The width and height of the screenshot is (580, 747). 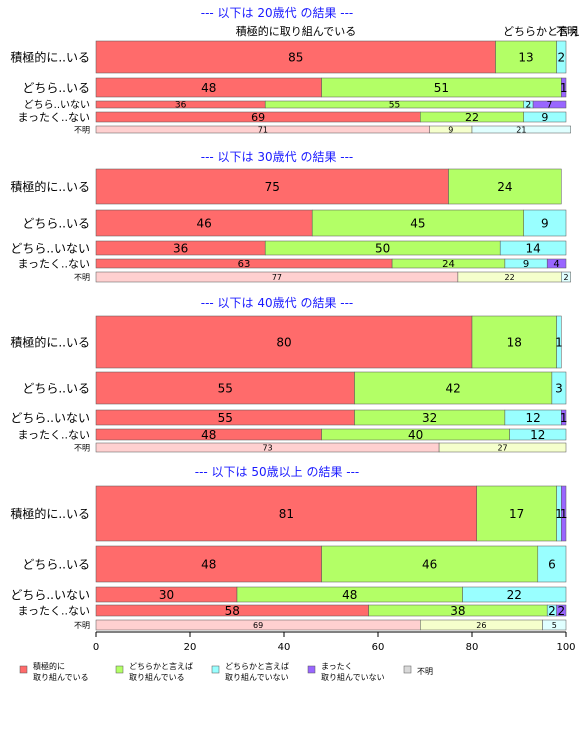 What do you see at coordinates (502, 447) in the screenshot?
I see `value-label: 27` at bounding box center [502, 447].